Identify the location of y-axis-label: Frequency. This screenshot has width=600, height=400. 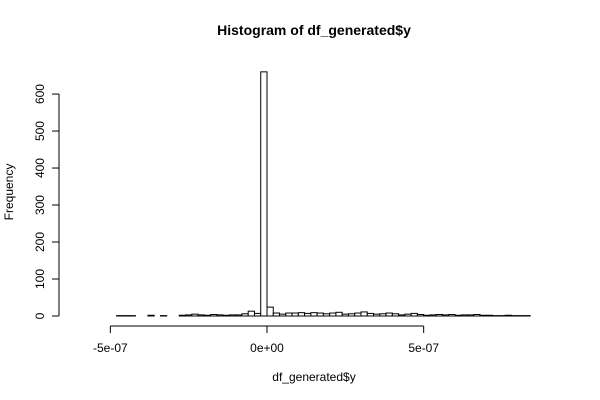
(9, 192).